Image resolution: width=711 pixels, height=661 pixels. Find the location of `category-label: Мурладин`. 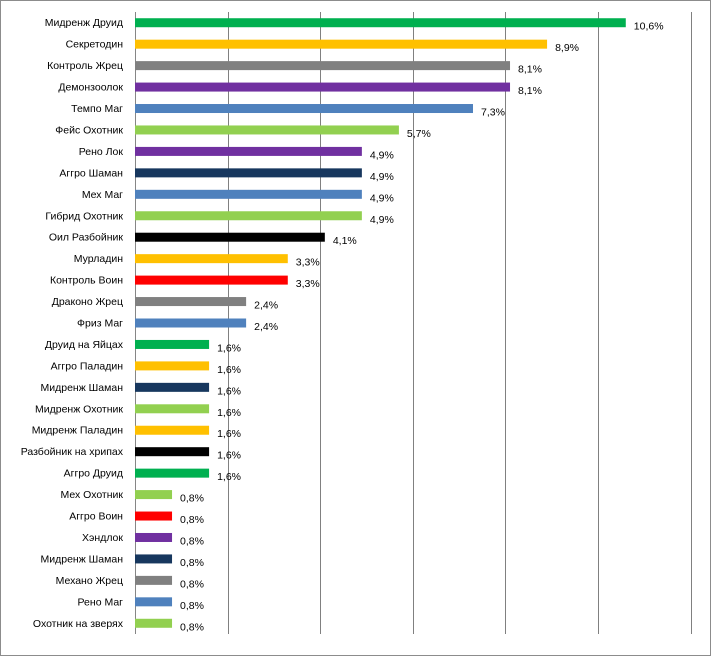

category-label: Мурладин is located at coordinates (98, 259).